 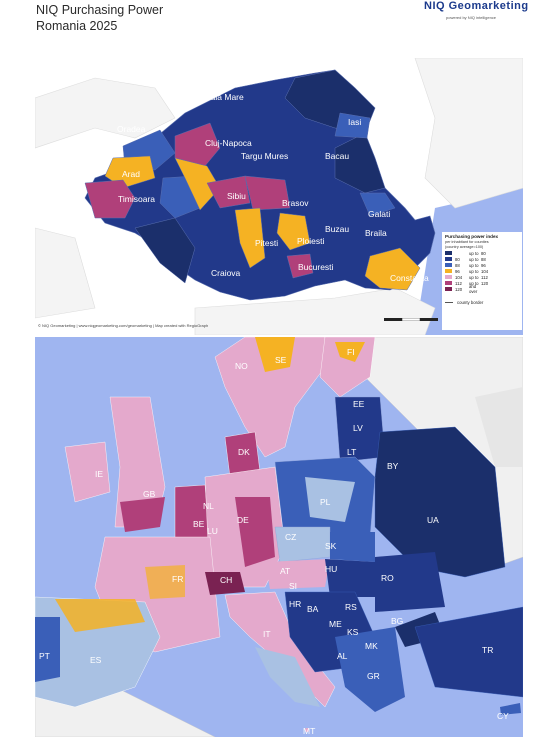 I want to click on country-label-dk: DK, so click(x=244, y=452).